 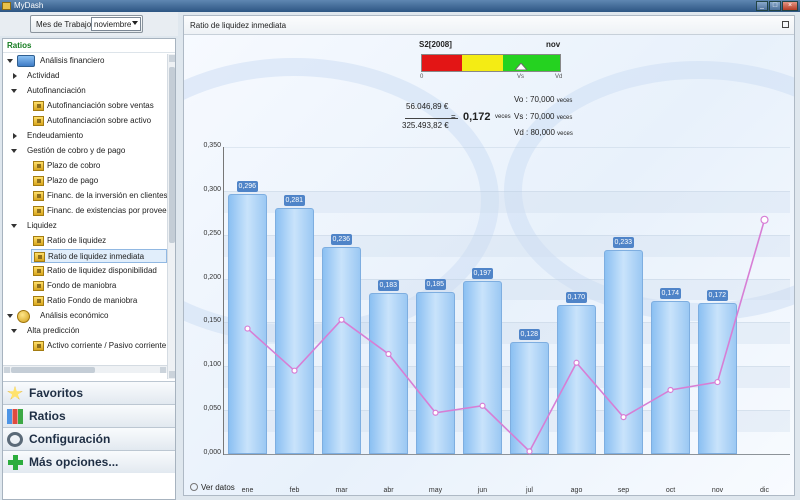 What do you see at coordinates (99, 241) in the screenshot?
I see `tree-item: Ratio de liquidez` at bounding box center [99, 241].